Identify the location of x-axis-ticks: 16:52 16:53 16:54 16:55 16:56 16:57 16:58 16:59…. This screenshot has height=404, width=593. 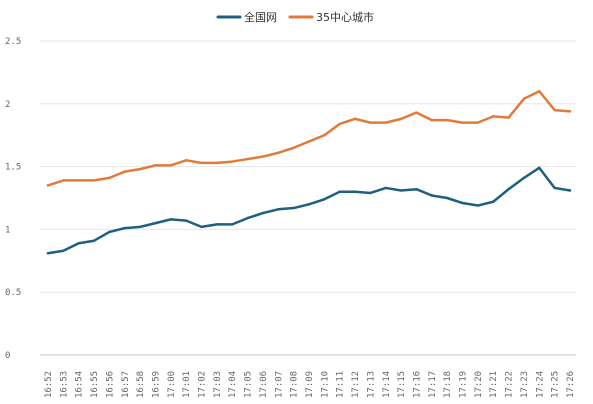
(310, 384).